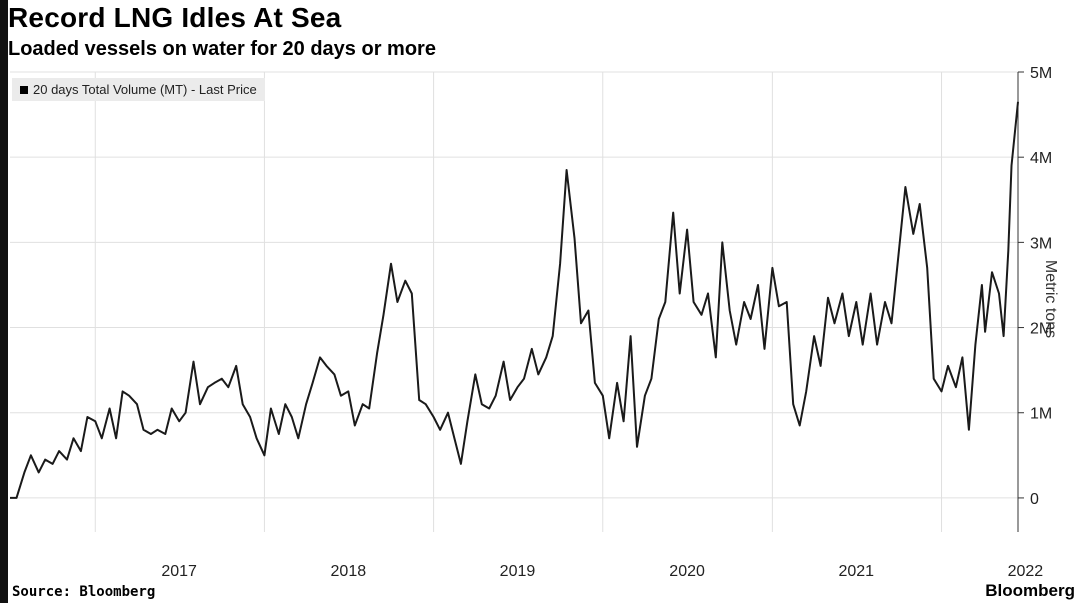 This screenshot has height=603, width=1079. Describe the element at coordinates (175, 17) in the screenshot. I see `chart-title: Record LNG Idles At Sea` at that location.